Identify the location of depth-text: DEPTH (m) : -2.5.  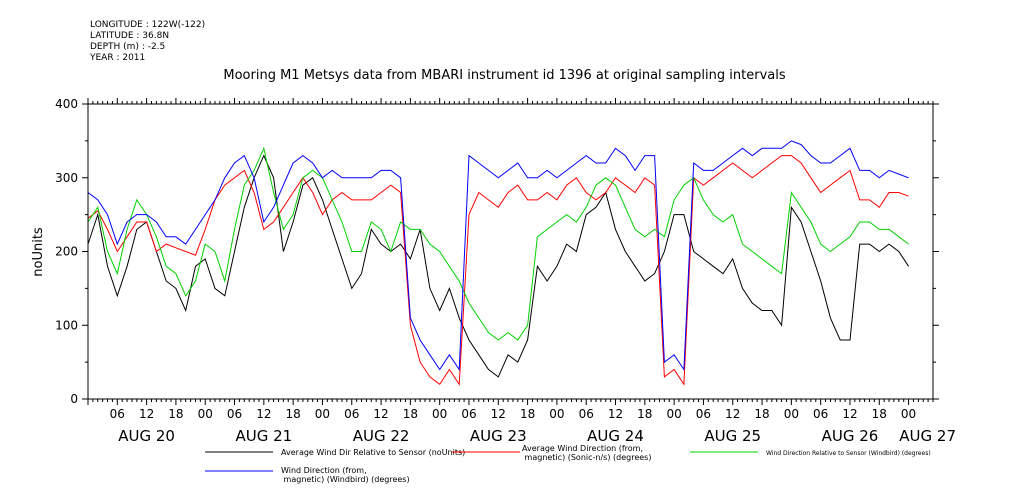
(128, 47).